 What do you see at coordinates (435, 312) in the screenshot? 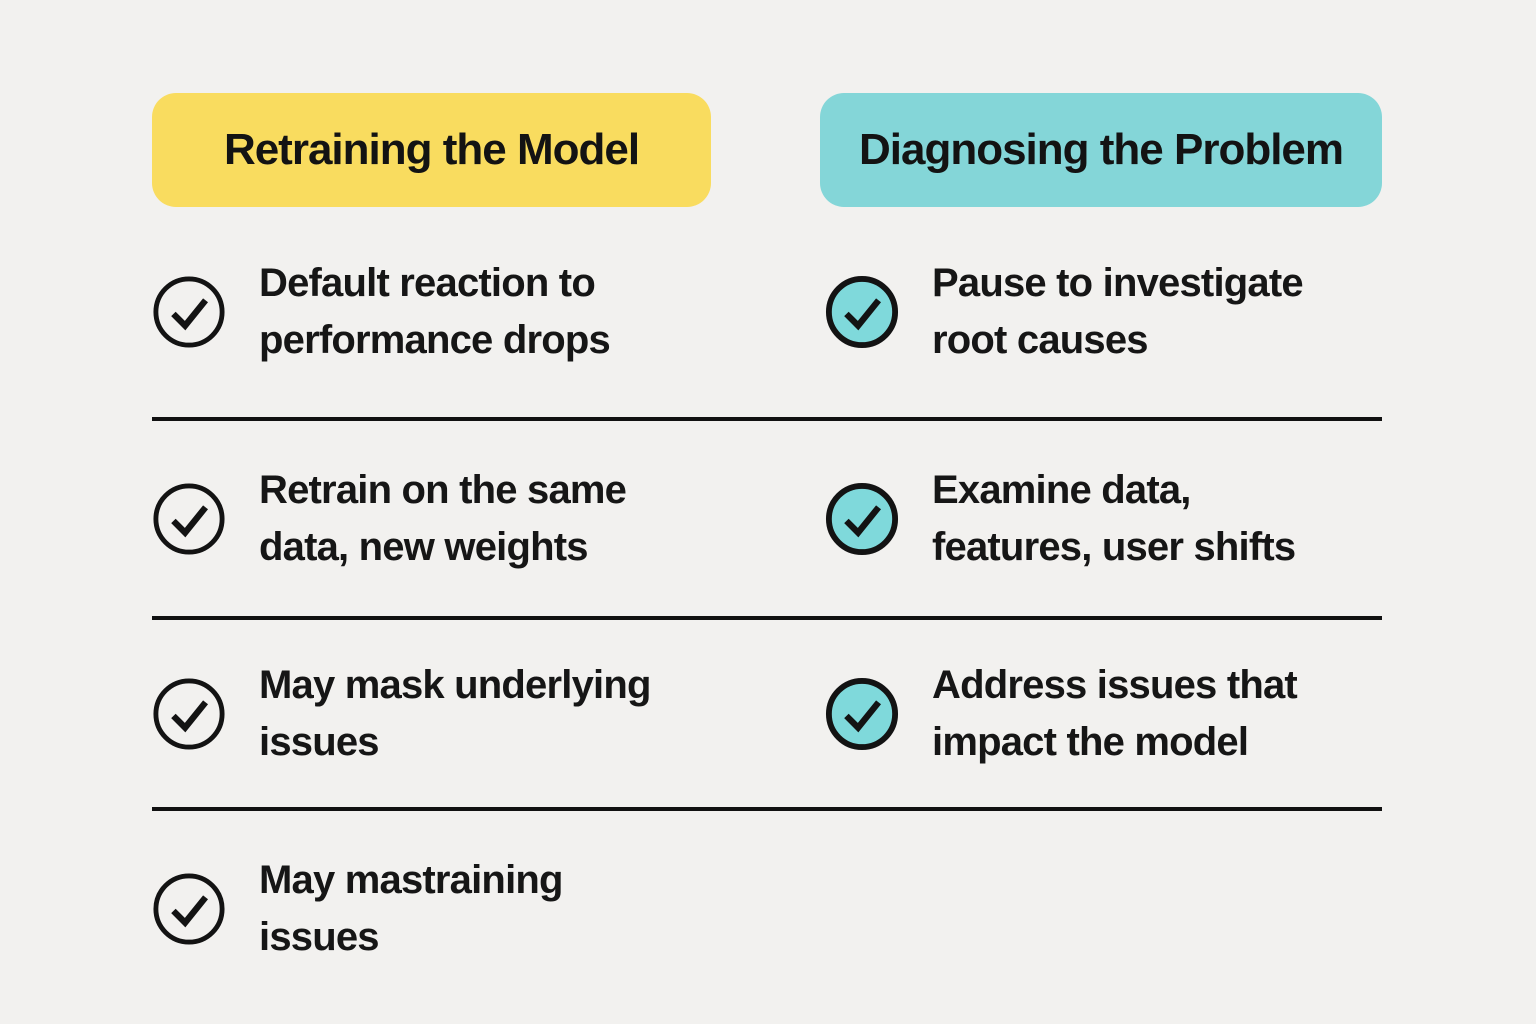
I see `cell-text: Default reaction to performance drops` at bounding box center [435, 312].